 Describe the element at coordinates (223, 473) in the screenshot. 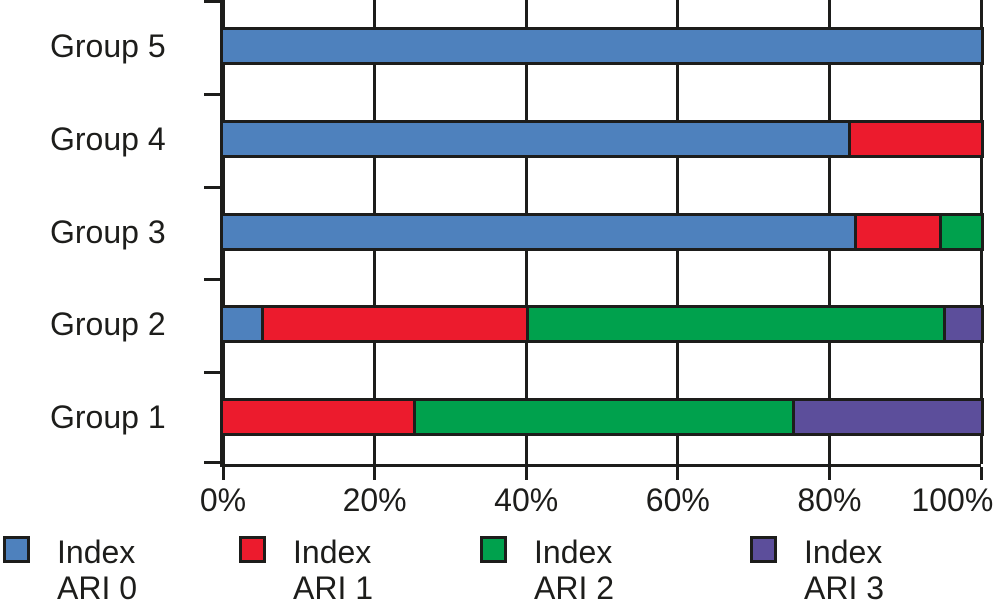

I see `x-axis-tick-0%` at that location.